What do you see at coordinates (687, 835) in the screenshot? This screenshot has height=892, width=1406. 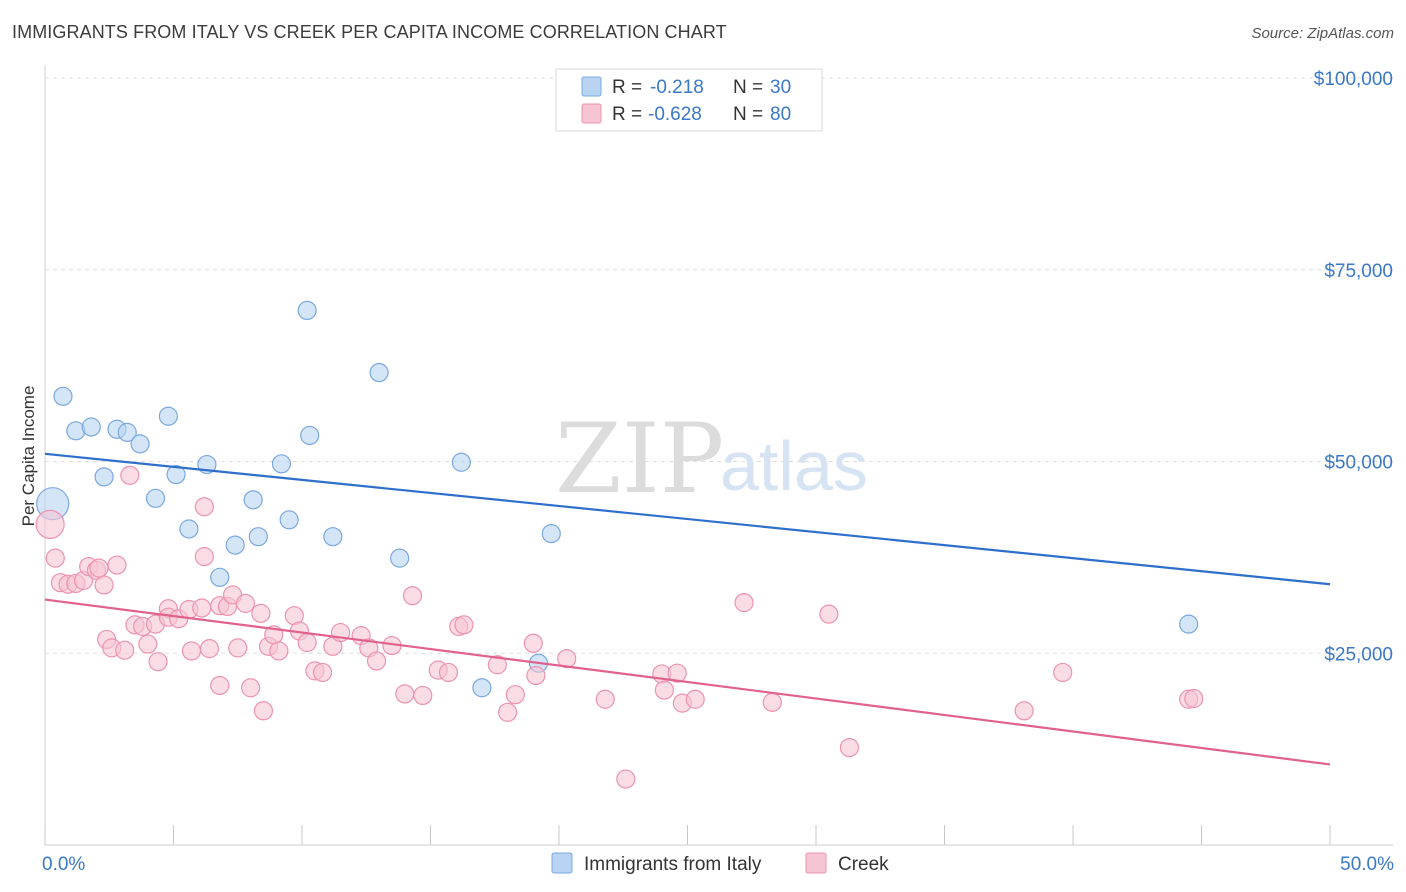 I see `x-axis-ticks` at bounding box center [687, 835].